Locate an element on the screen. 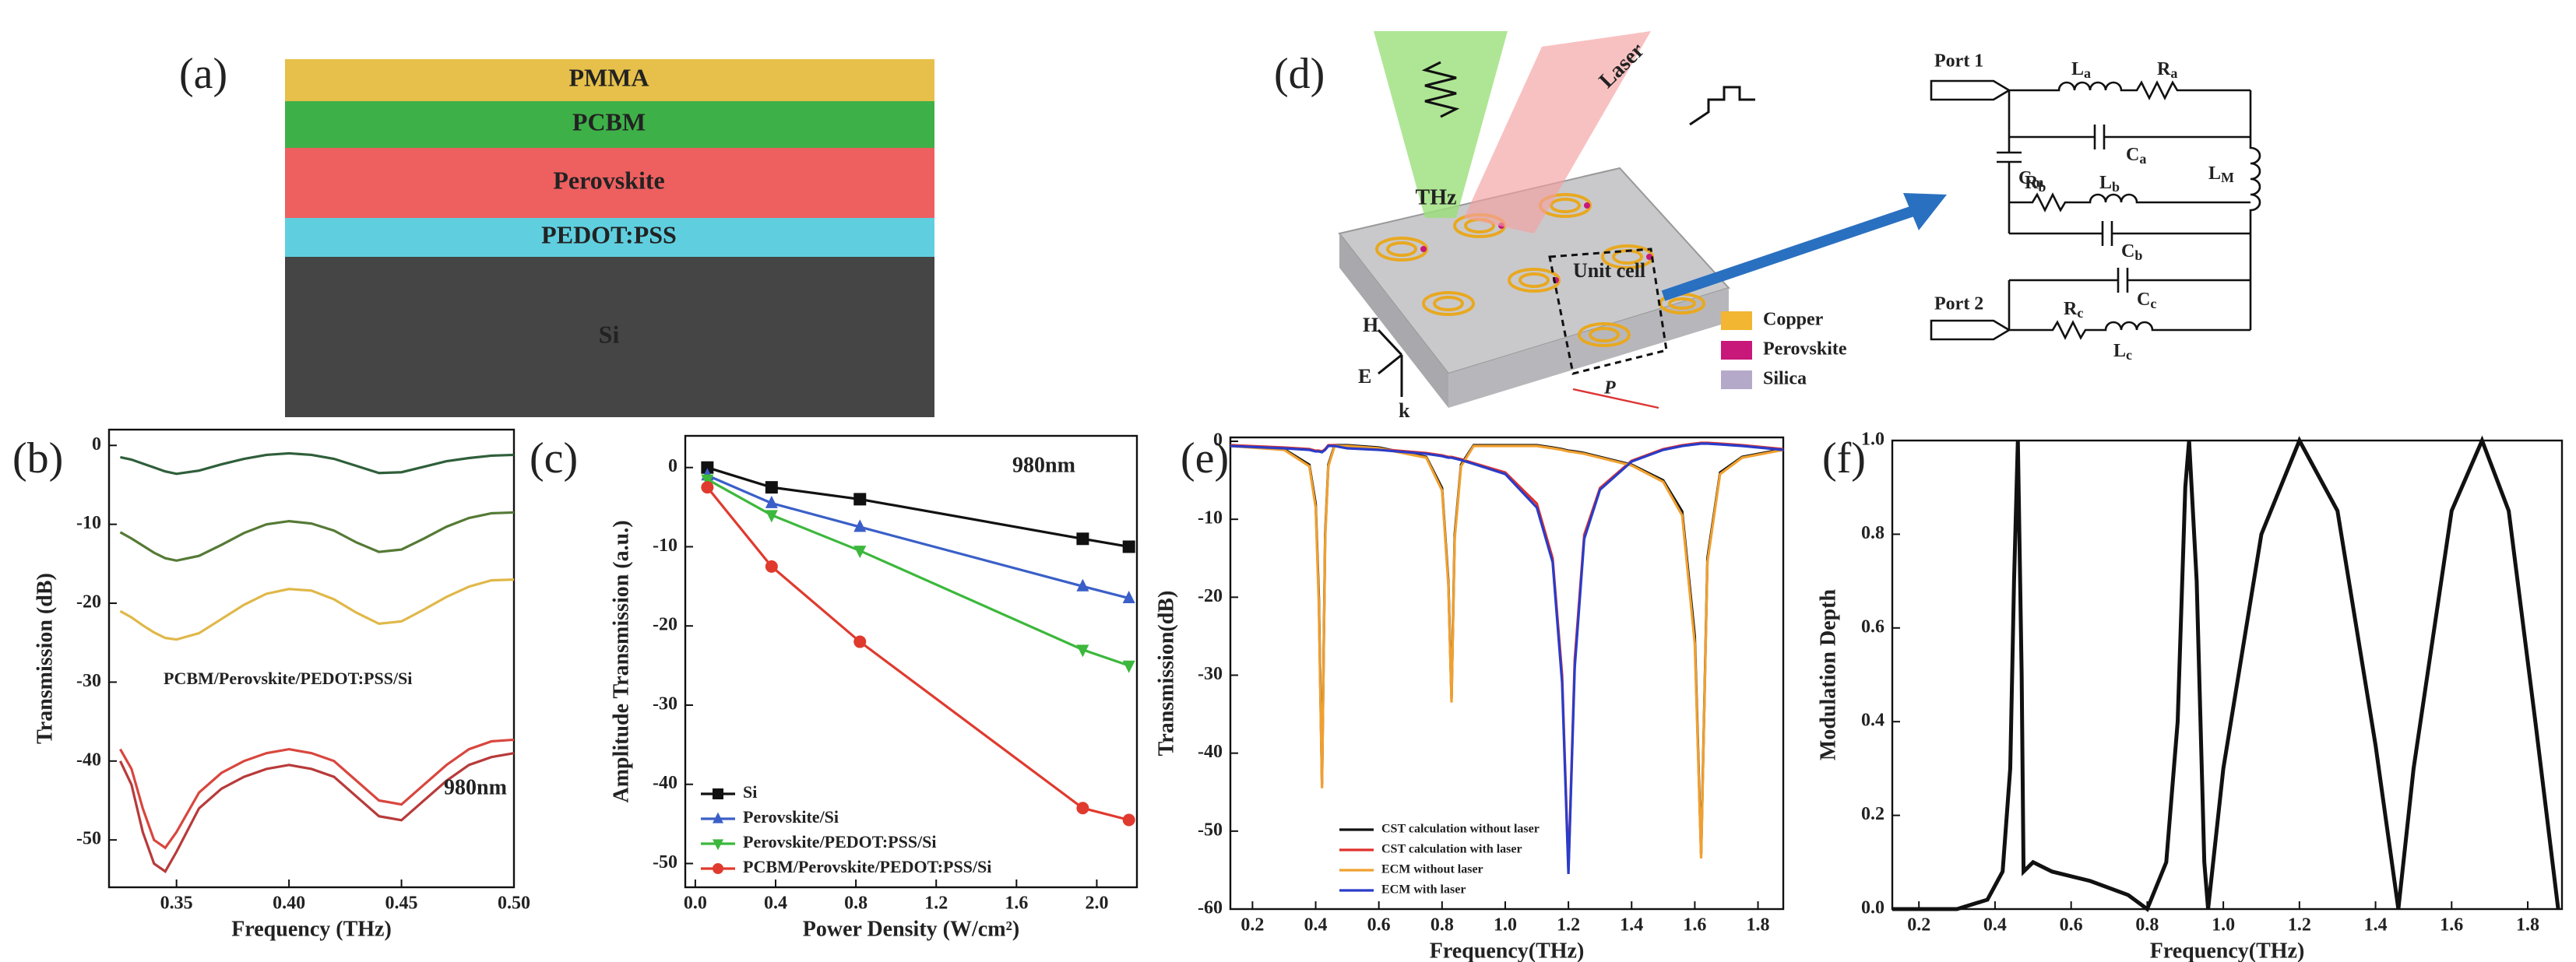 This screenshot has width=2576, height=962. element-subscript: m is located at coordinates (2037, 182).